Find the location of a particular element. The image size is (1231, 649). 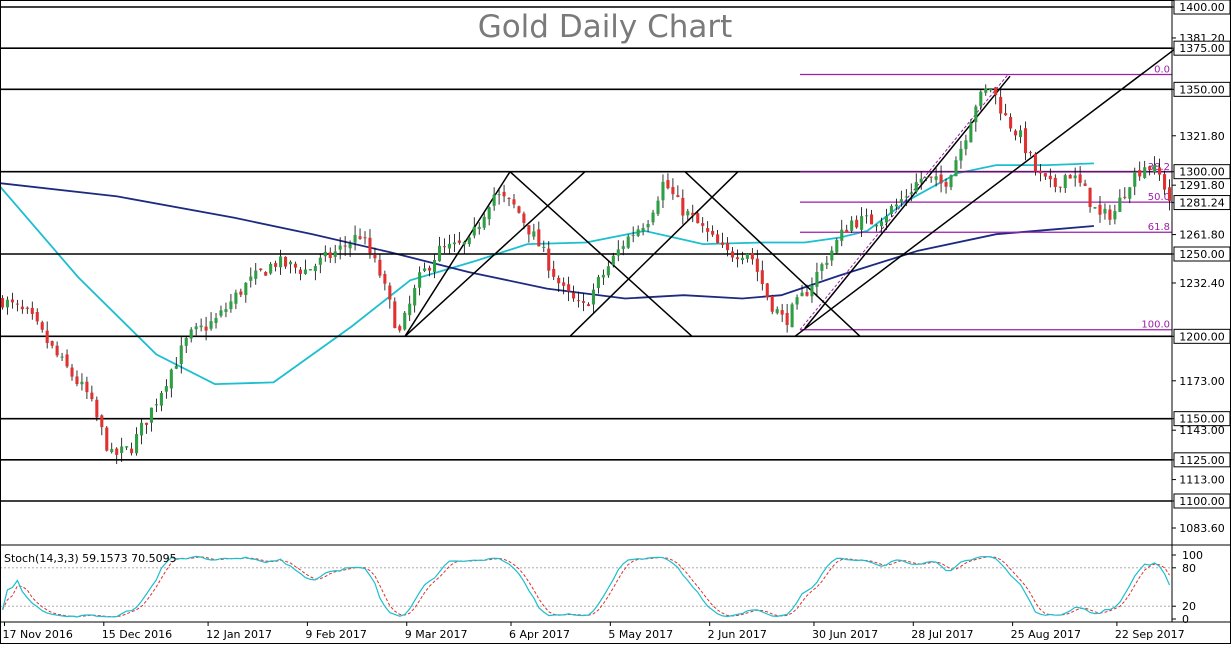

chart-title: Gold Daily Chart is located at coordinates (605, 27).